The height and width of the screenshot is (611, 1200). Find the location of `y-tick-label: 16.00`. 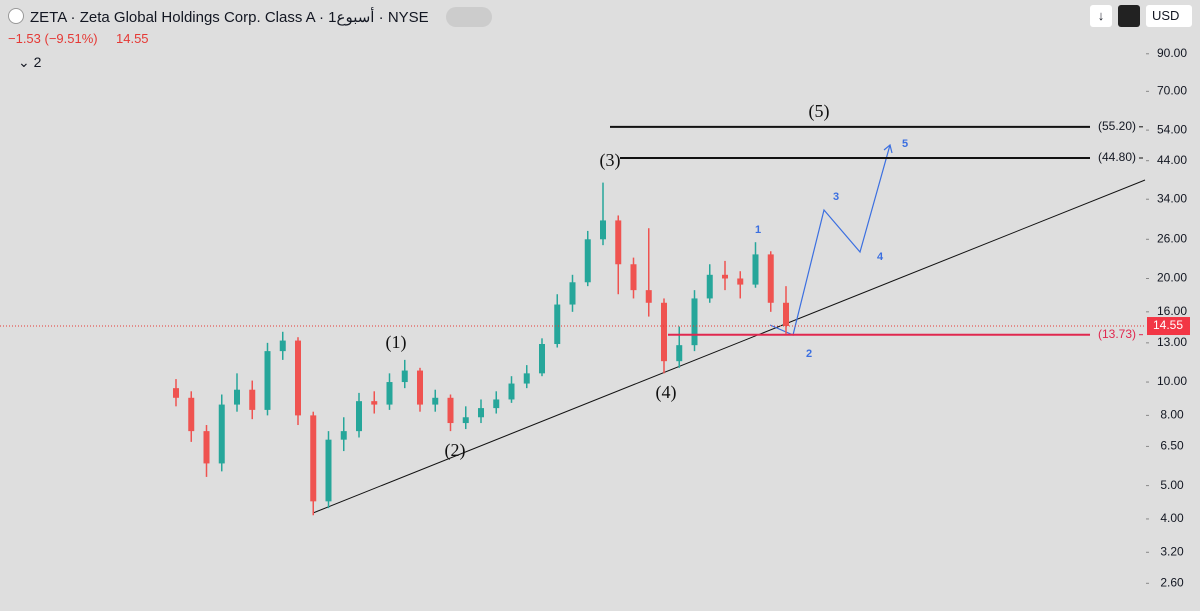

y-tick-label: 16.00 is located at coordinates (1172, 311).